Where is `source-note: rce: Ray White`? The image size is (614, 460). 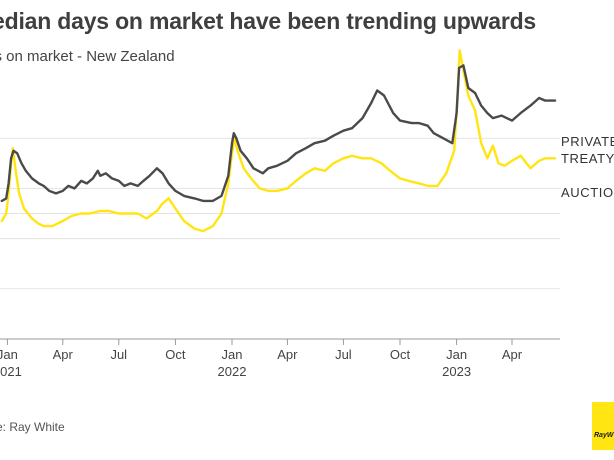
source-note: rce: Ray White is located at coordinates (32, 427).